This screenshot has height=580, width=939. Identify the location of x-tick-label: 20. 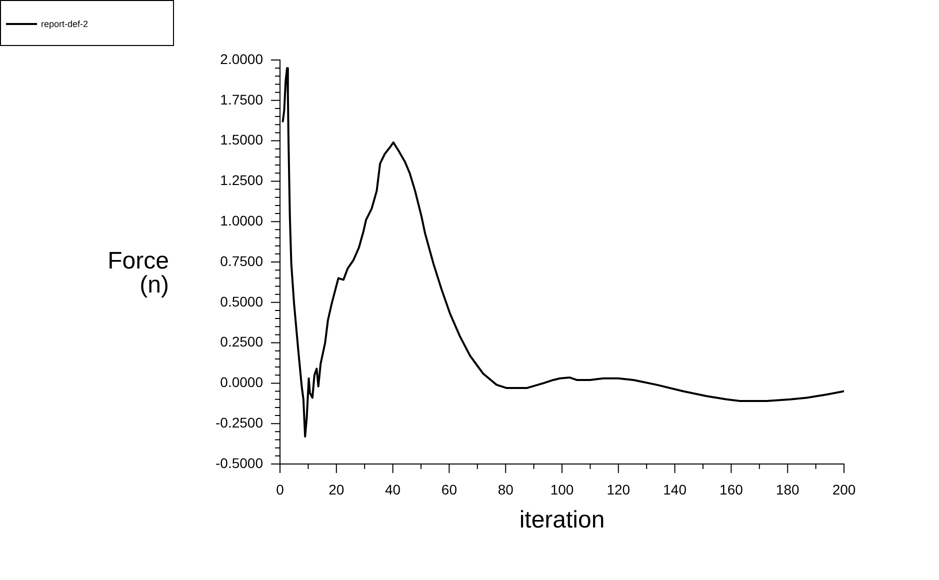
(336, 489).